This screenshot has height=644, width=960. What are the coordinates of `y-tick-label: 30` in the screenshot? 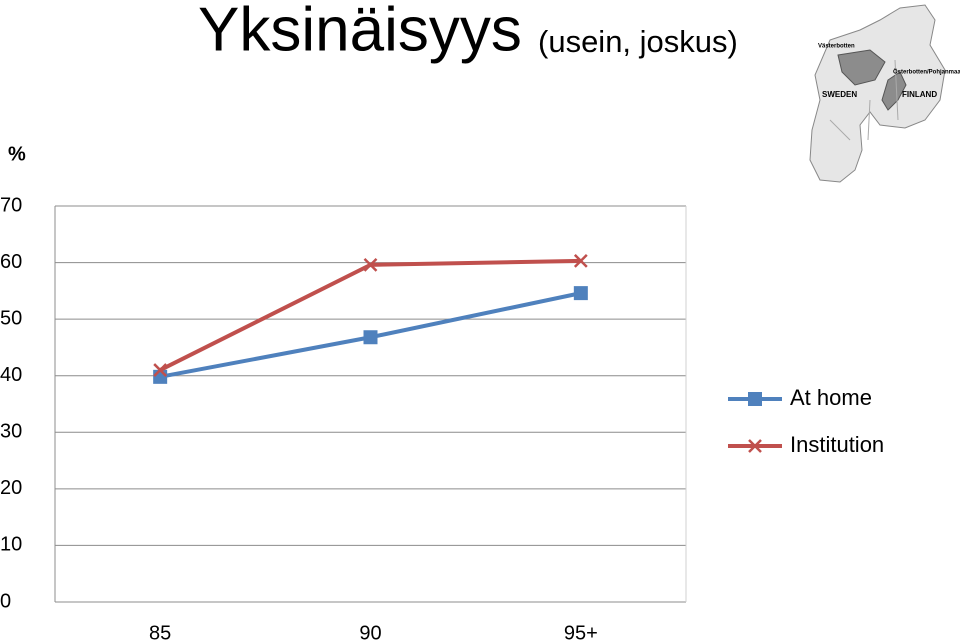 It's located at (11, 432).